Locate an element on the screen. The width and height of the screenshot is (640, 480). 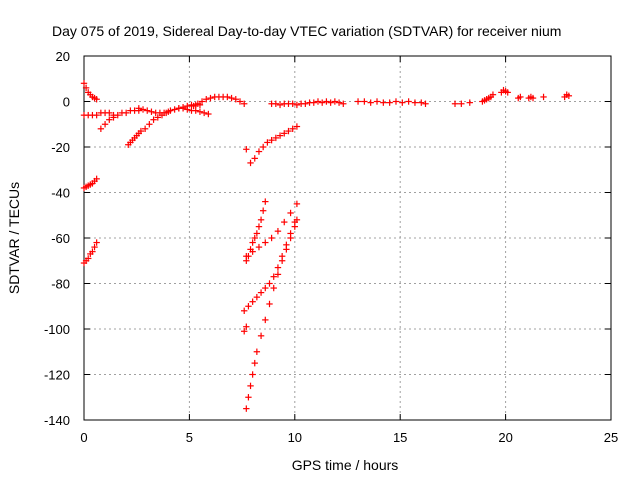
x-tick-label: 0 is located at coordinates (83, 437).